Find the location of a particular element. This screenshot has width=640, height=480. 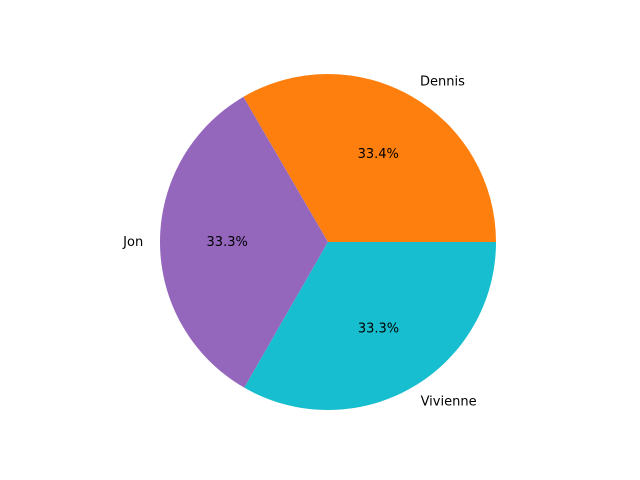

percent-label-vivienne: 33.3% is located at coordinates (378, 329).